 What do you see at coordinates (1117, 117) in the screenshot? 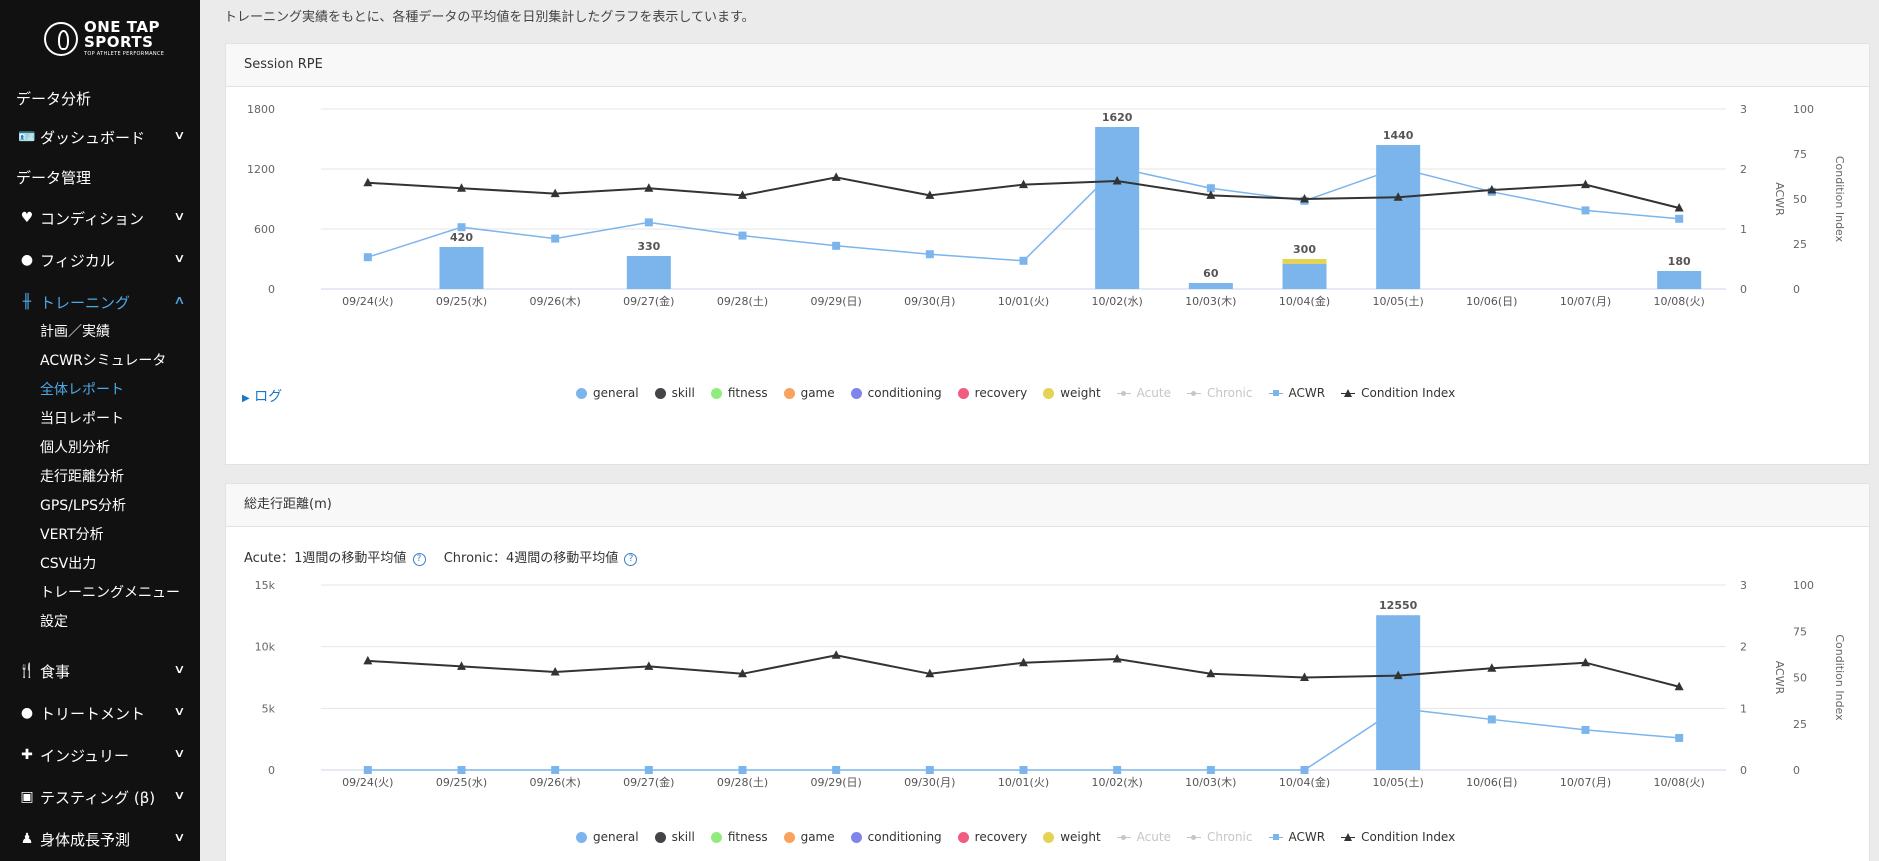
I see `data-label: 1620` at bounding box center [1117, 117].